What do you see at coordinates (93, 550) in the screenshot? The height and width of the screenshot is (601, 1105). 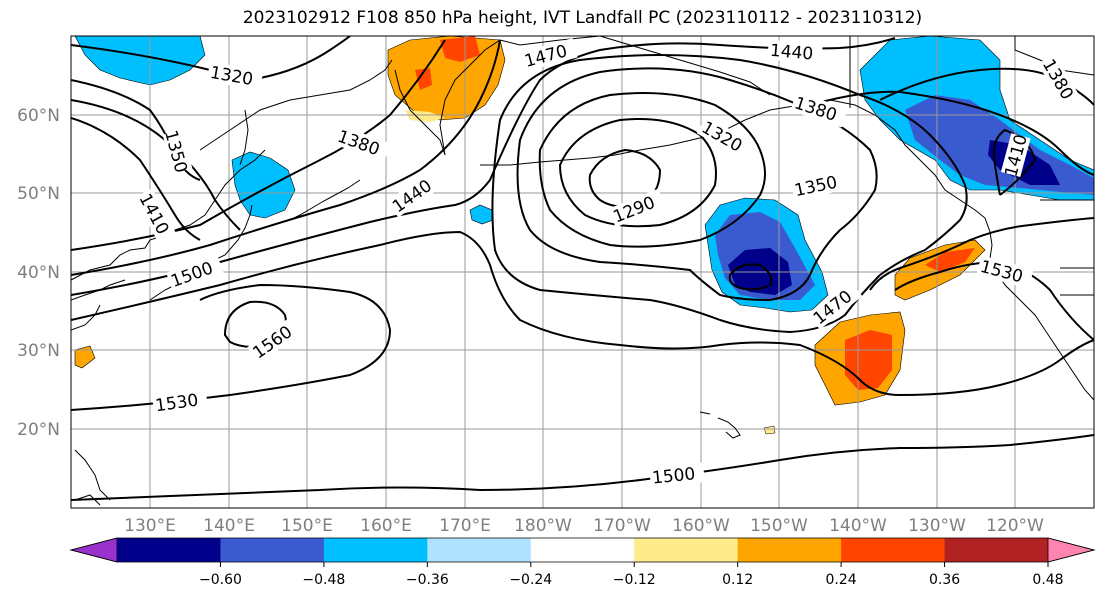 I see `colorbar-extend-low` at bounding box center [93, 550].